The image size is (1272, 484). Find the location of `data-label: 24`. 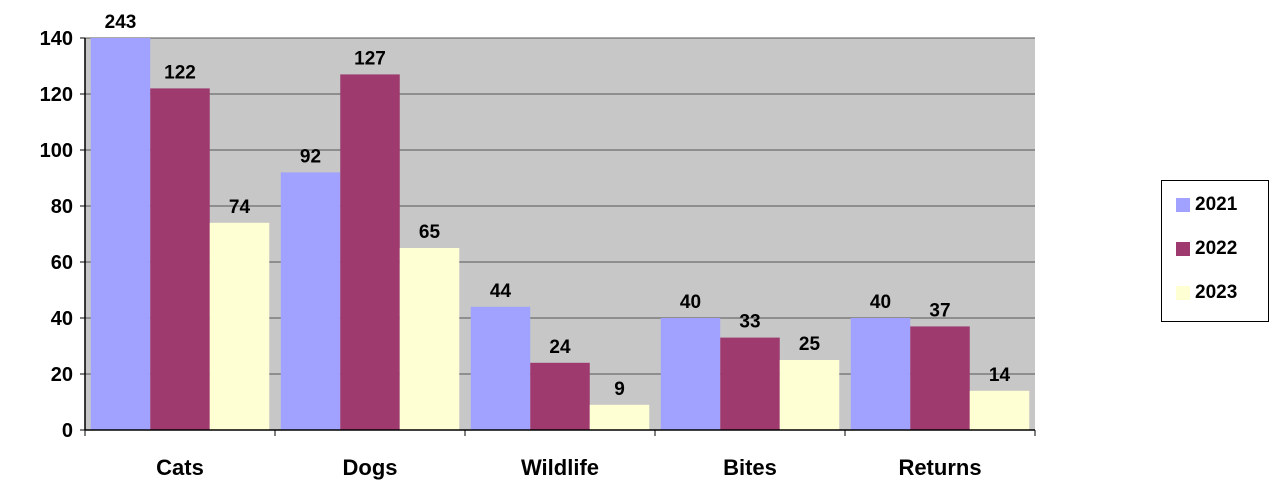

data-label: 24 is located at coordinates (560, 347).